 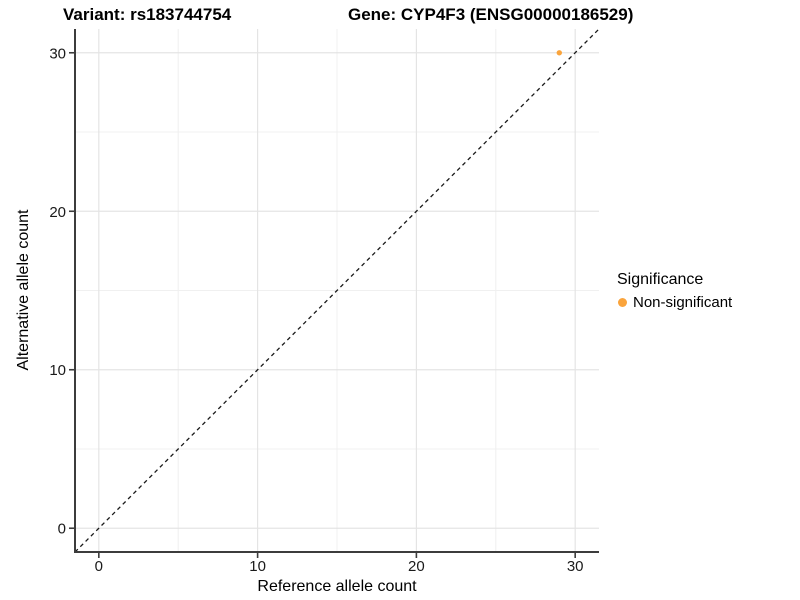 What do you see at coordinates (559, 53) in the screenshot?
I see `data-point` at bounding box center [559, 53].